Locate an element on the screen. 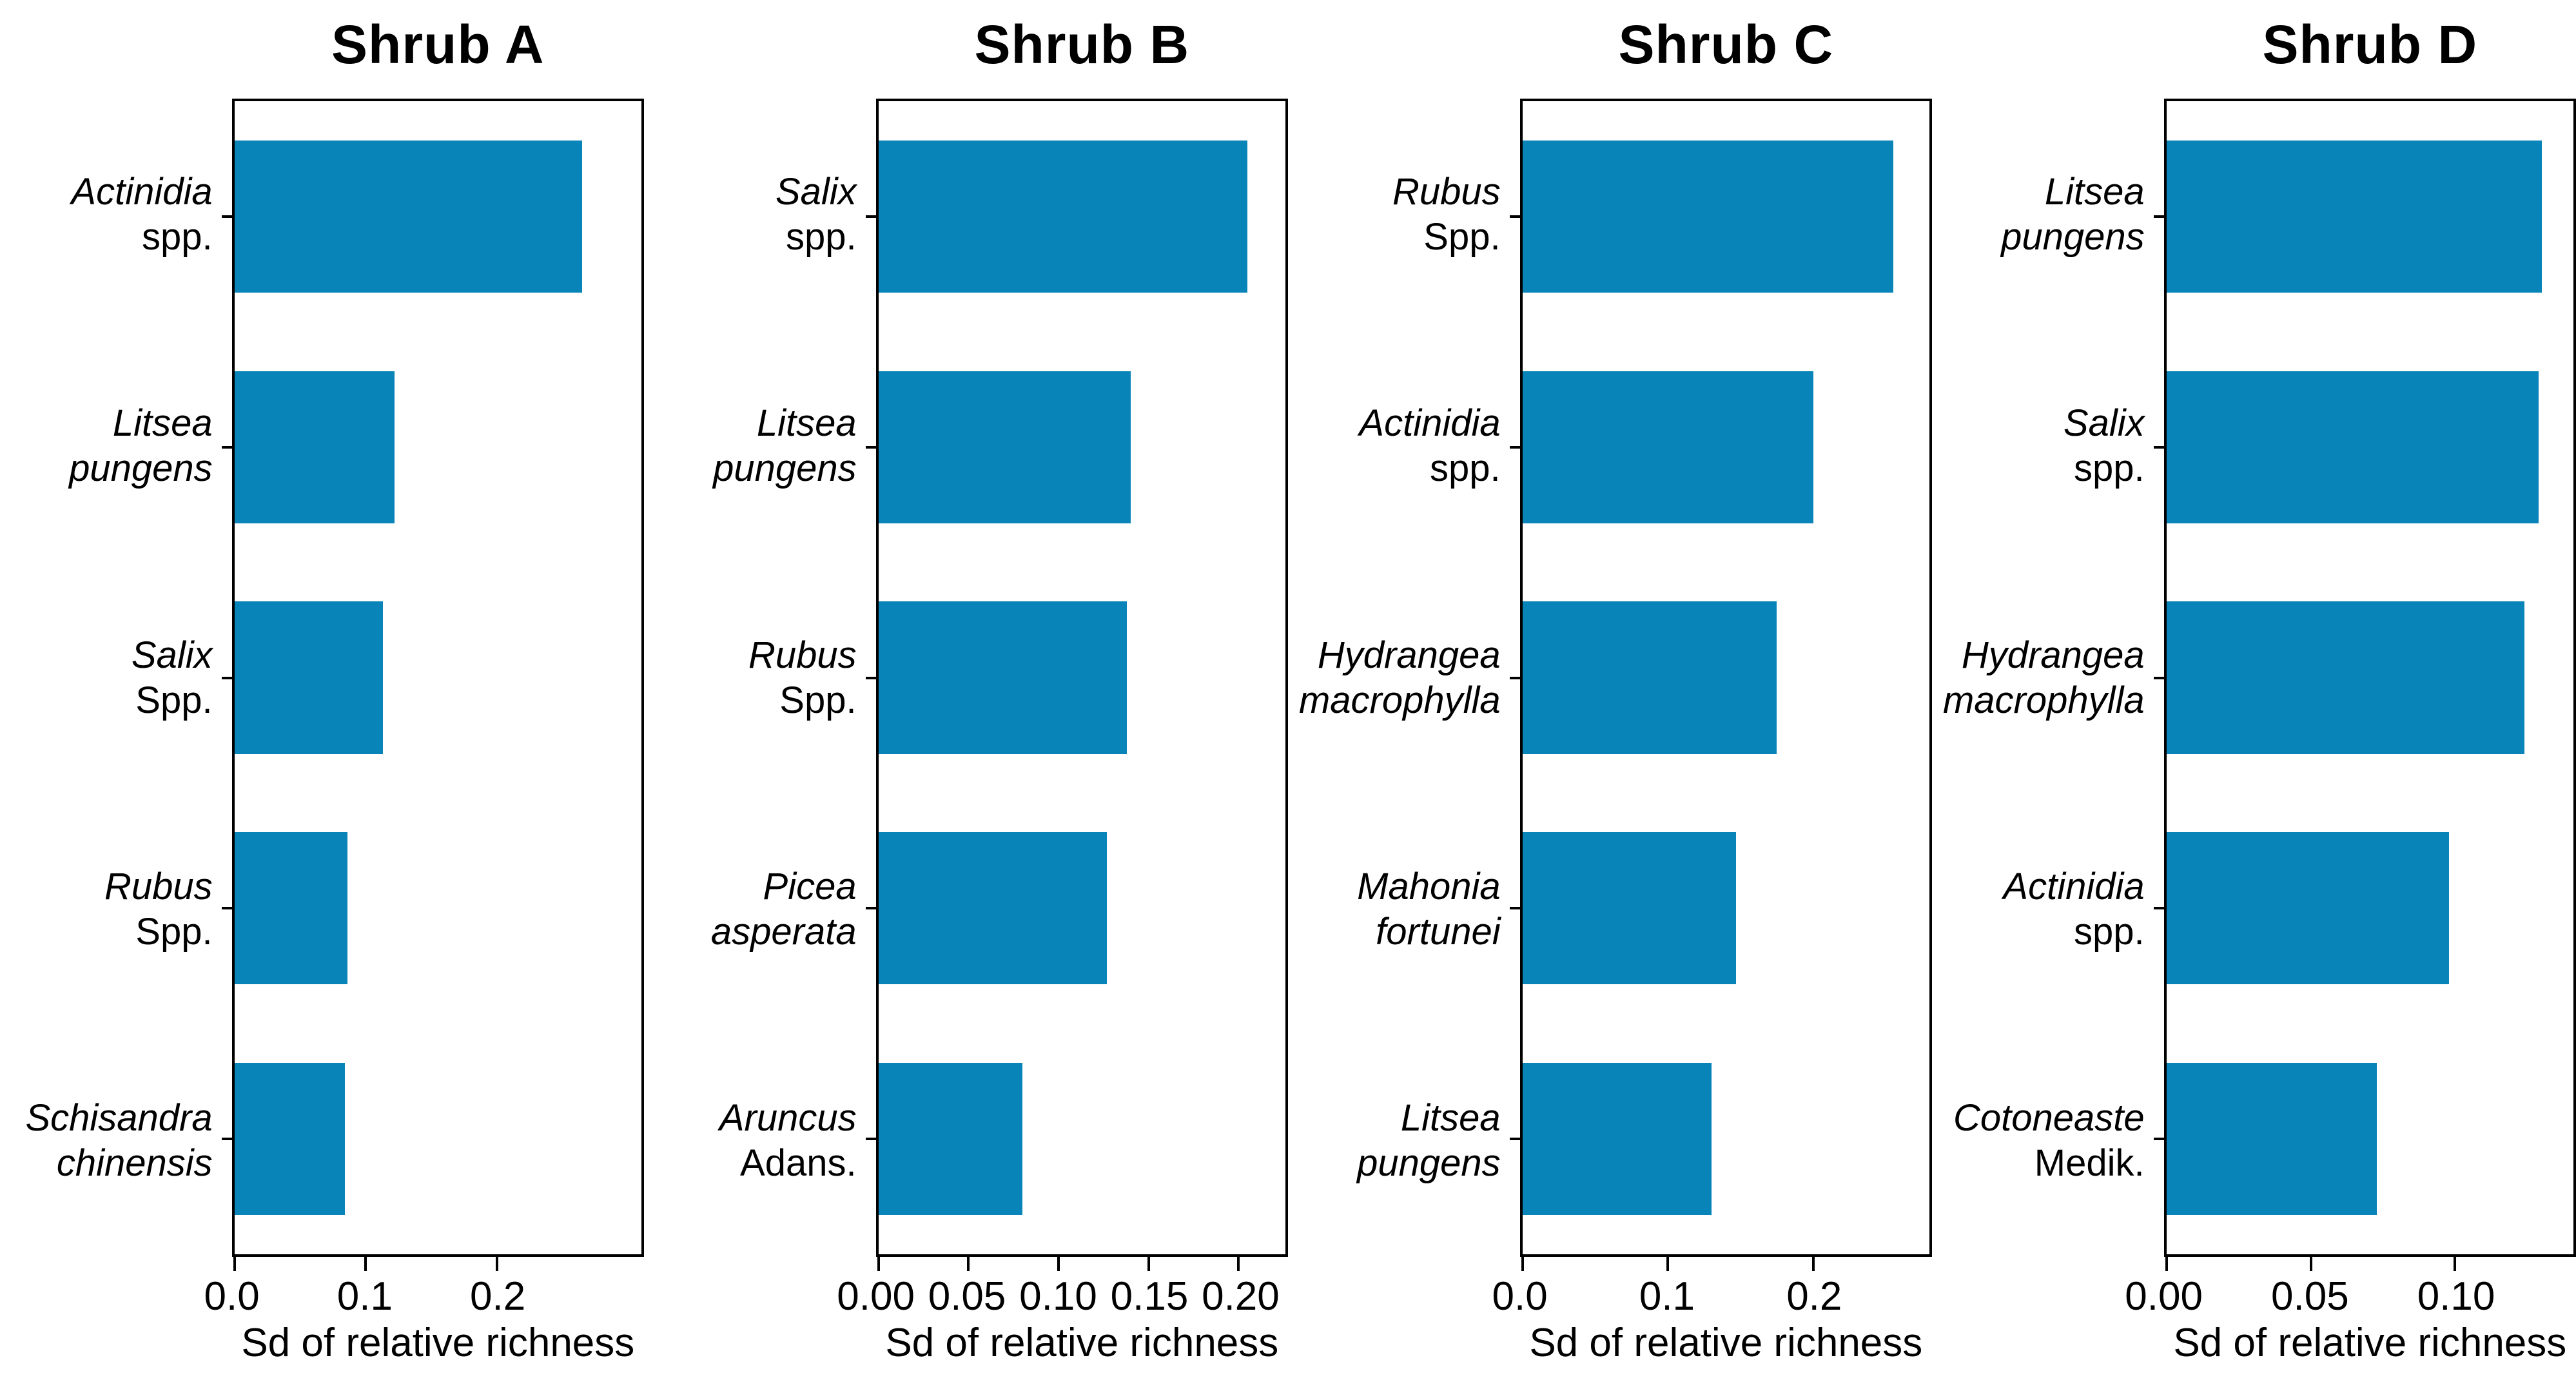 This screenshot has width=2576, height=1398. x-tick-label: 0.20 is located at coordinates (1241, 1296).